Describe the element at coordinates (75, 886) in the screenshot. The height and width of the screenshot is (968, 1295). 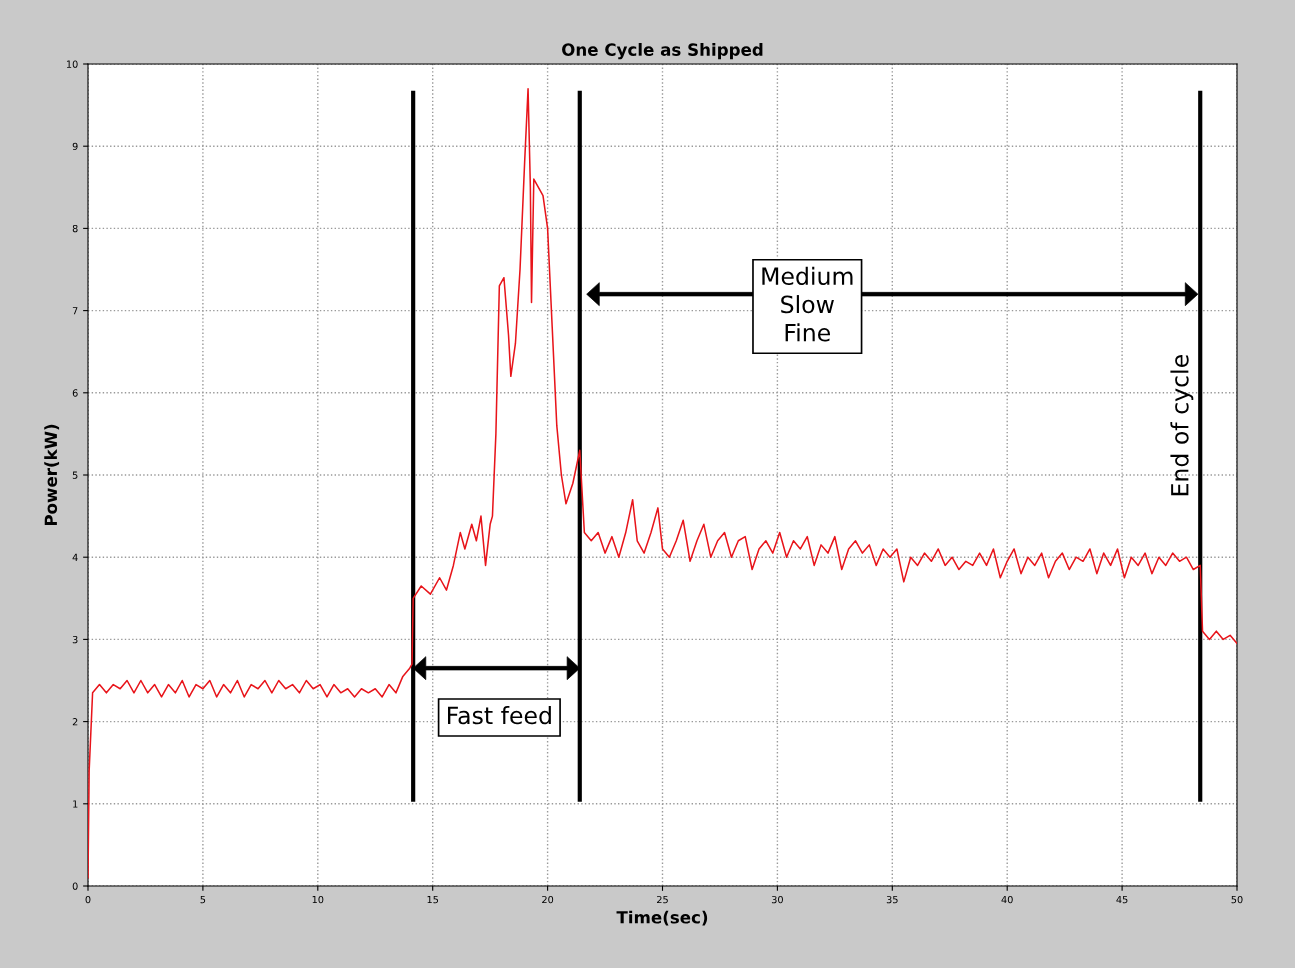
I see `y-tick-label: 0` at that location.